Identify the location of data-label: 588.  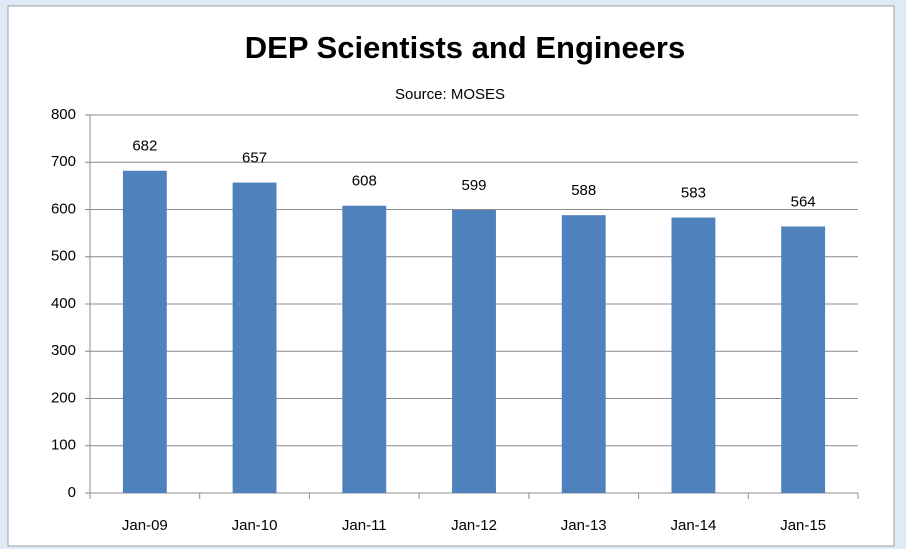
(583, 190).